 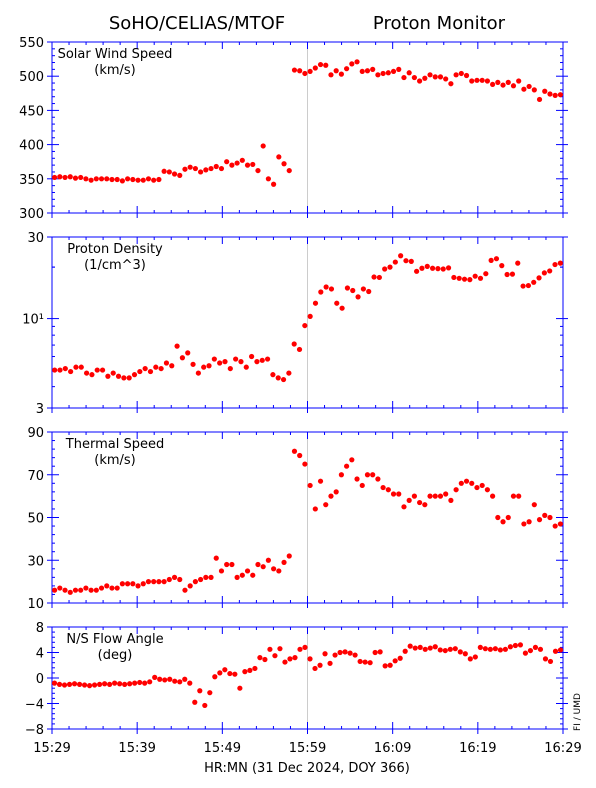 What do you see at coordinates (296, 679) in the screenshot?
I see `panel-angle: −8 −4 0 4 8 N/S Flow Angle(deg)` at bounding box center [296, 679].